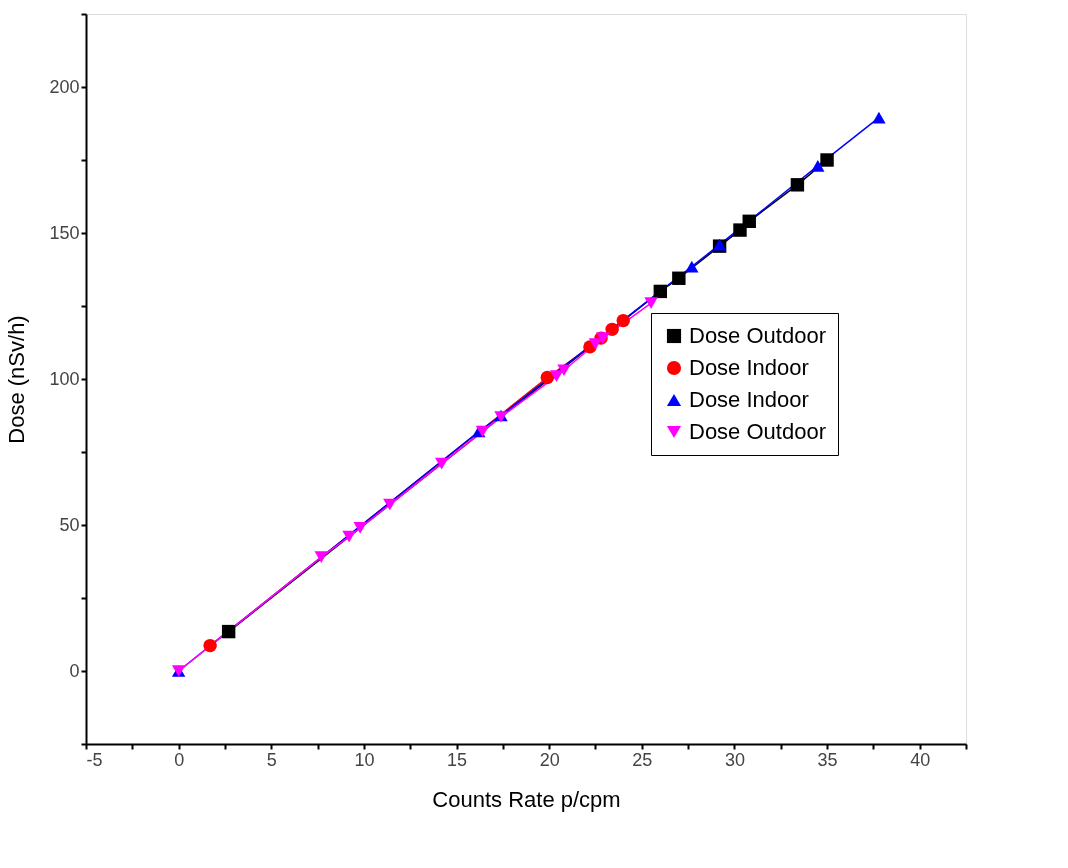 The height and width of the screenshot is (868, 1068). I want to click on x-tick-label: 15, so click(457, 759).